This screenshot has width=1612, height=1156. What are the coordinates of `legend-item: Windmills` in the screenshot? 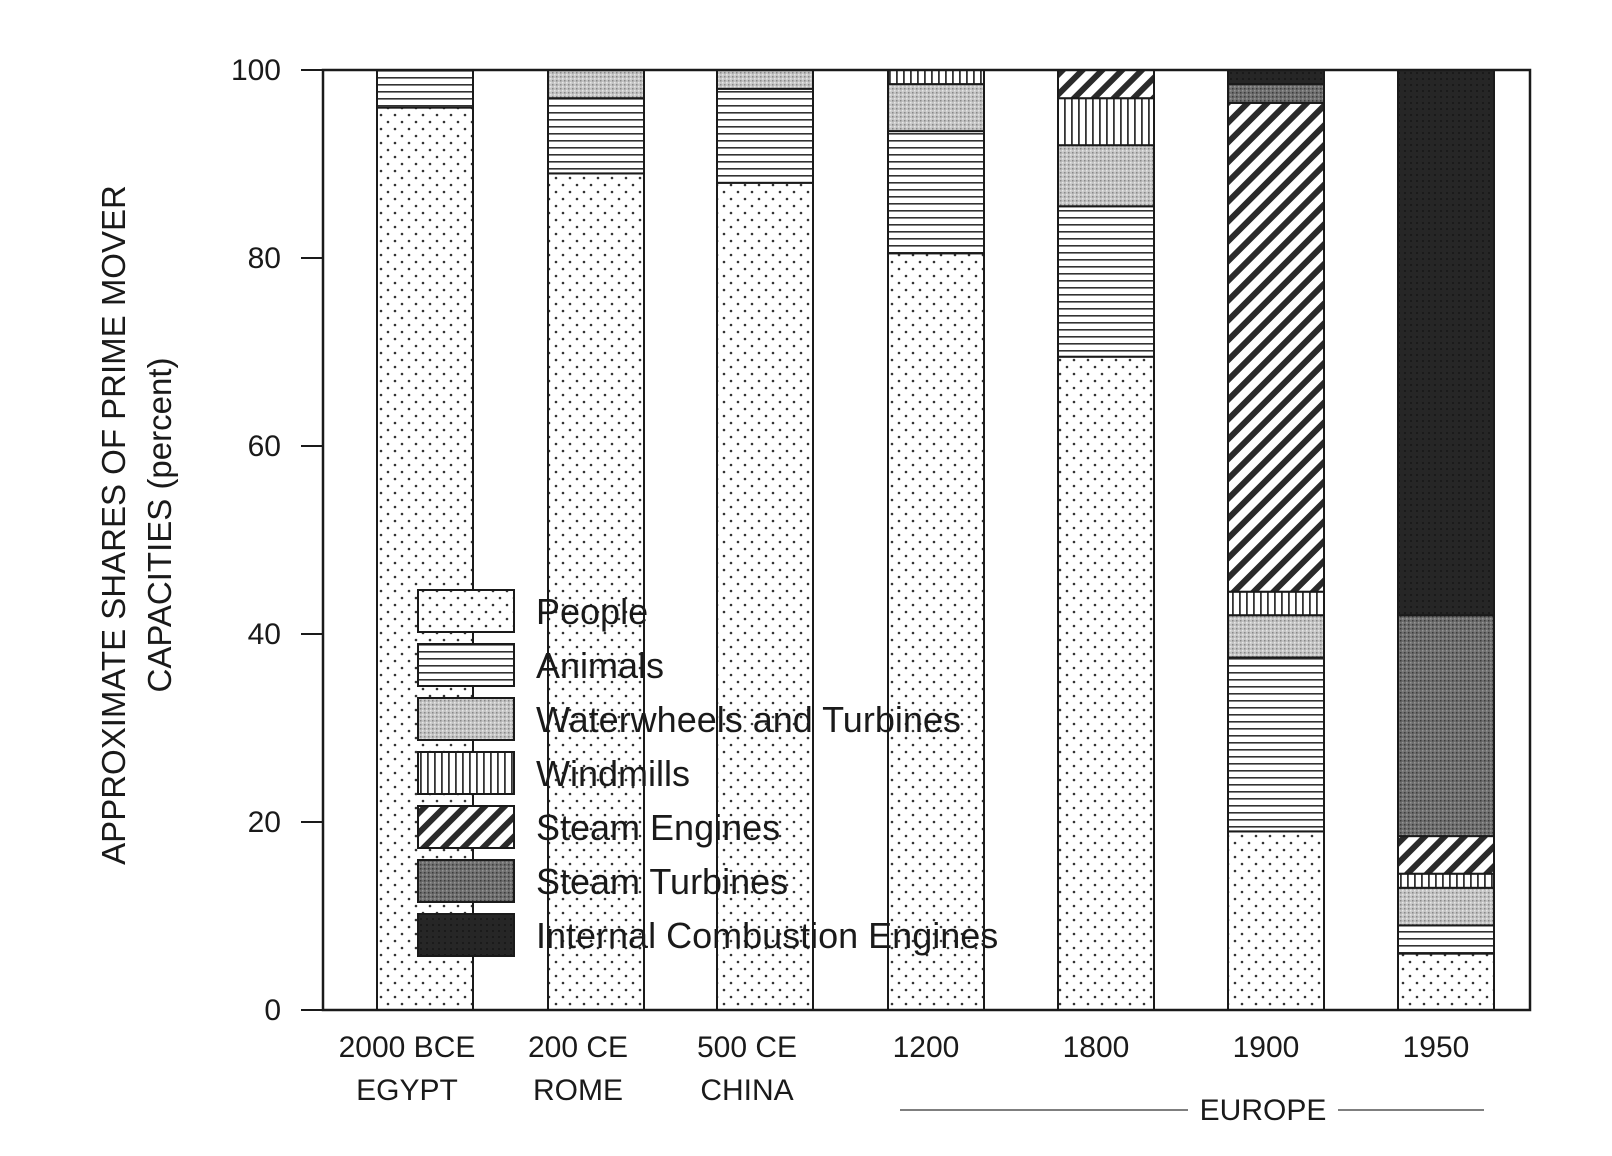 It's located at (553, 773).